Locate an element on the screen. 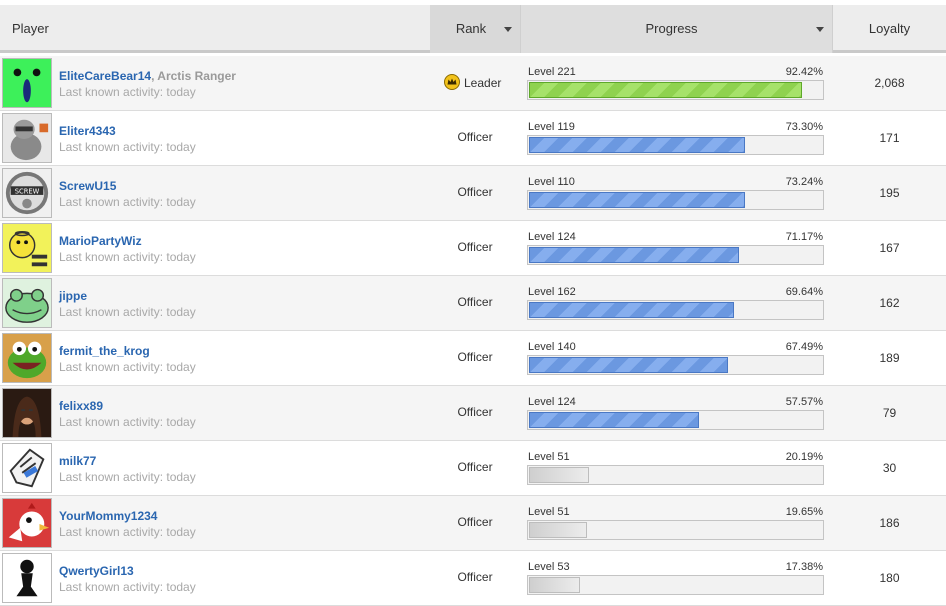  level-label: Level 162 is located at coordinates (552, 292).